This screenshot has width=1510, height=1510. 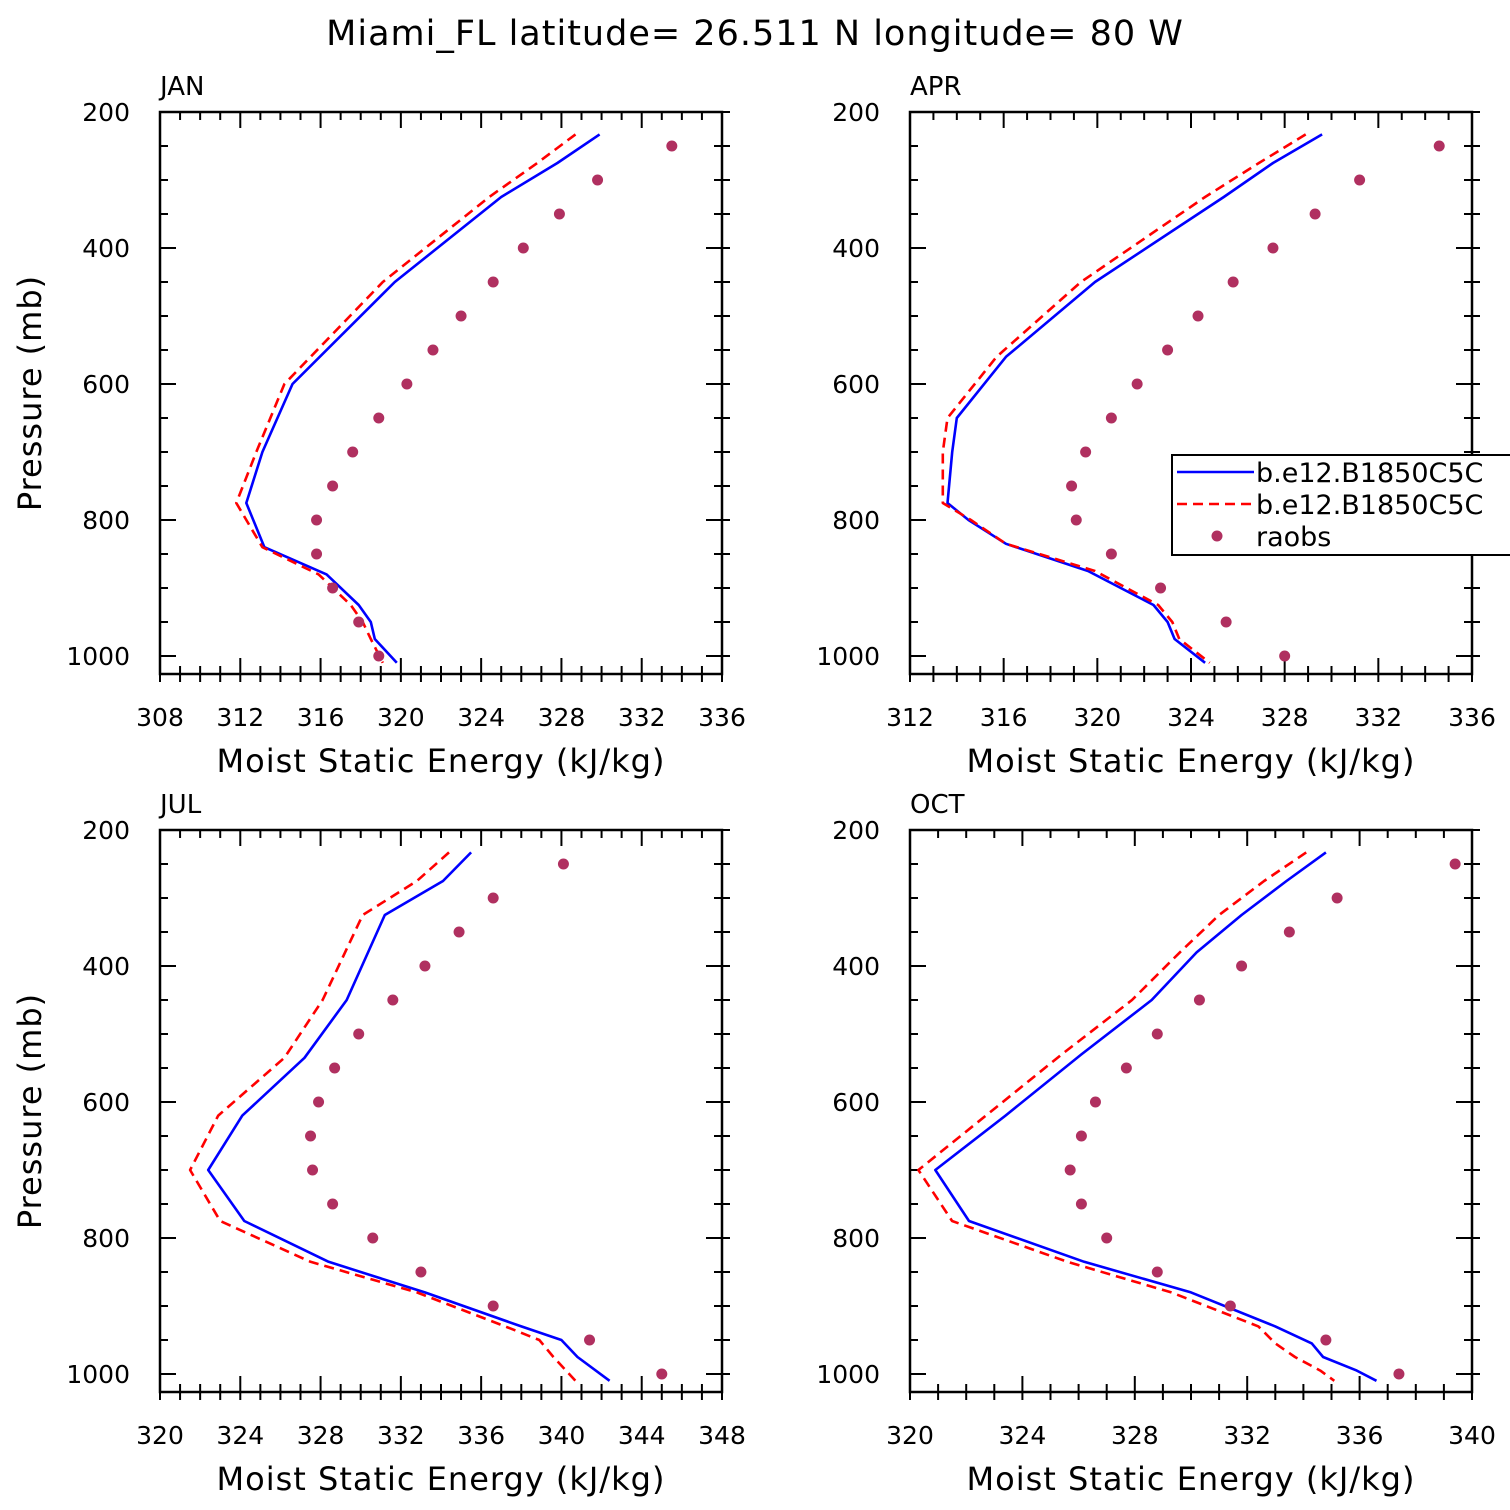 What do you see at coordinates (1369, 473) in the screenshot?
I see `legend-entry-label: b.e12.B1850C5C` at bounding box center [1369, 473].